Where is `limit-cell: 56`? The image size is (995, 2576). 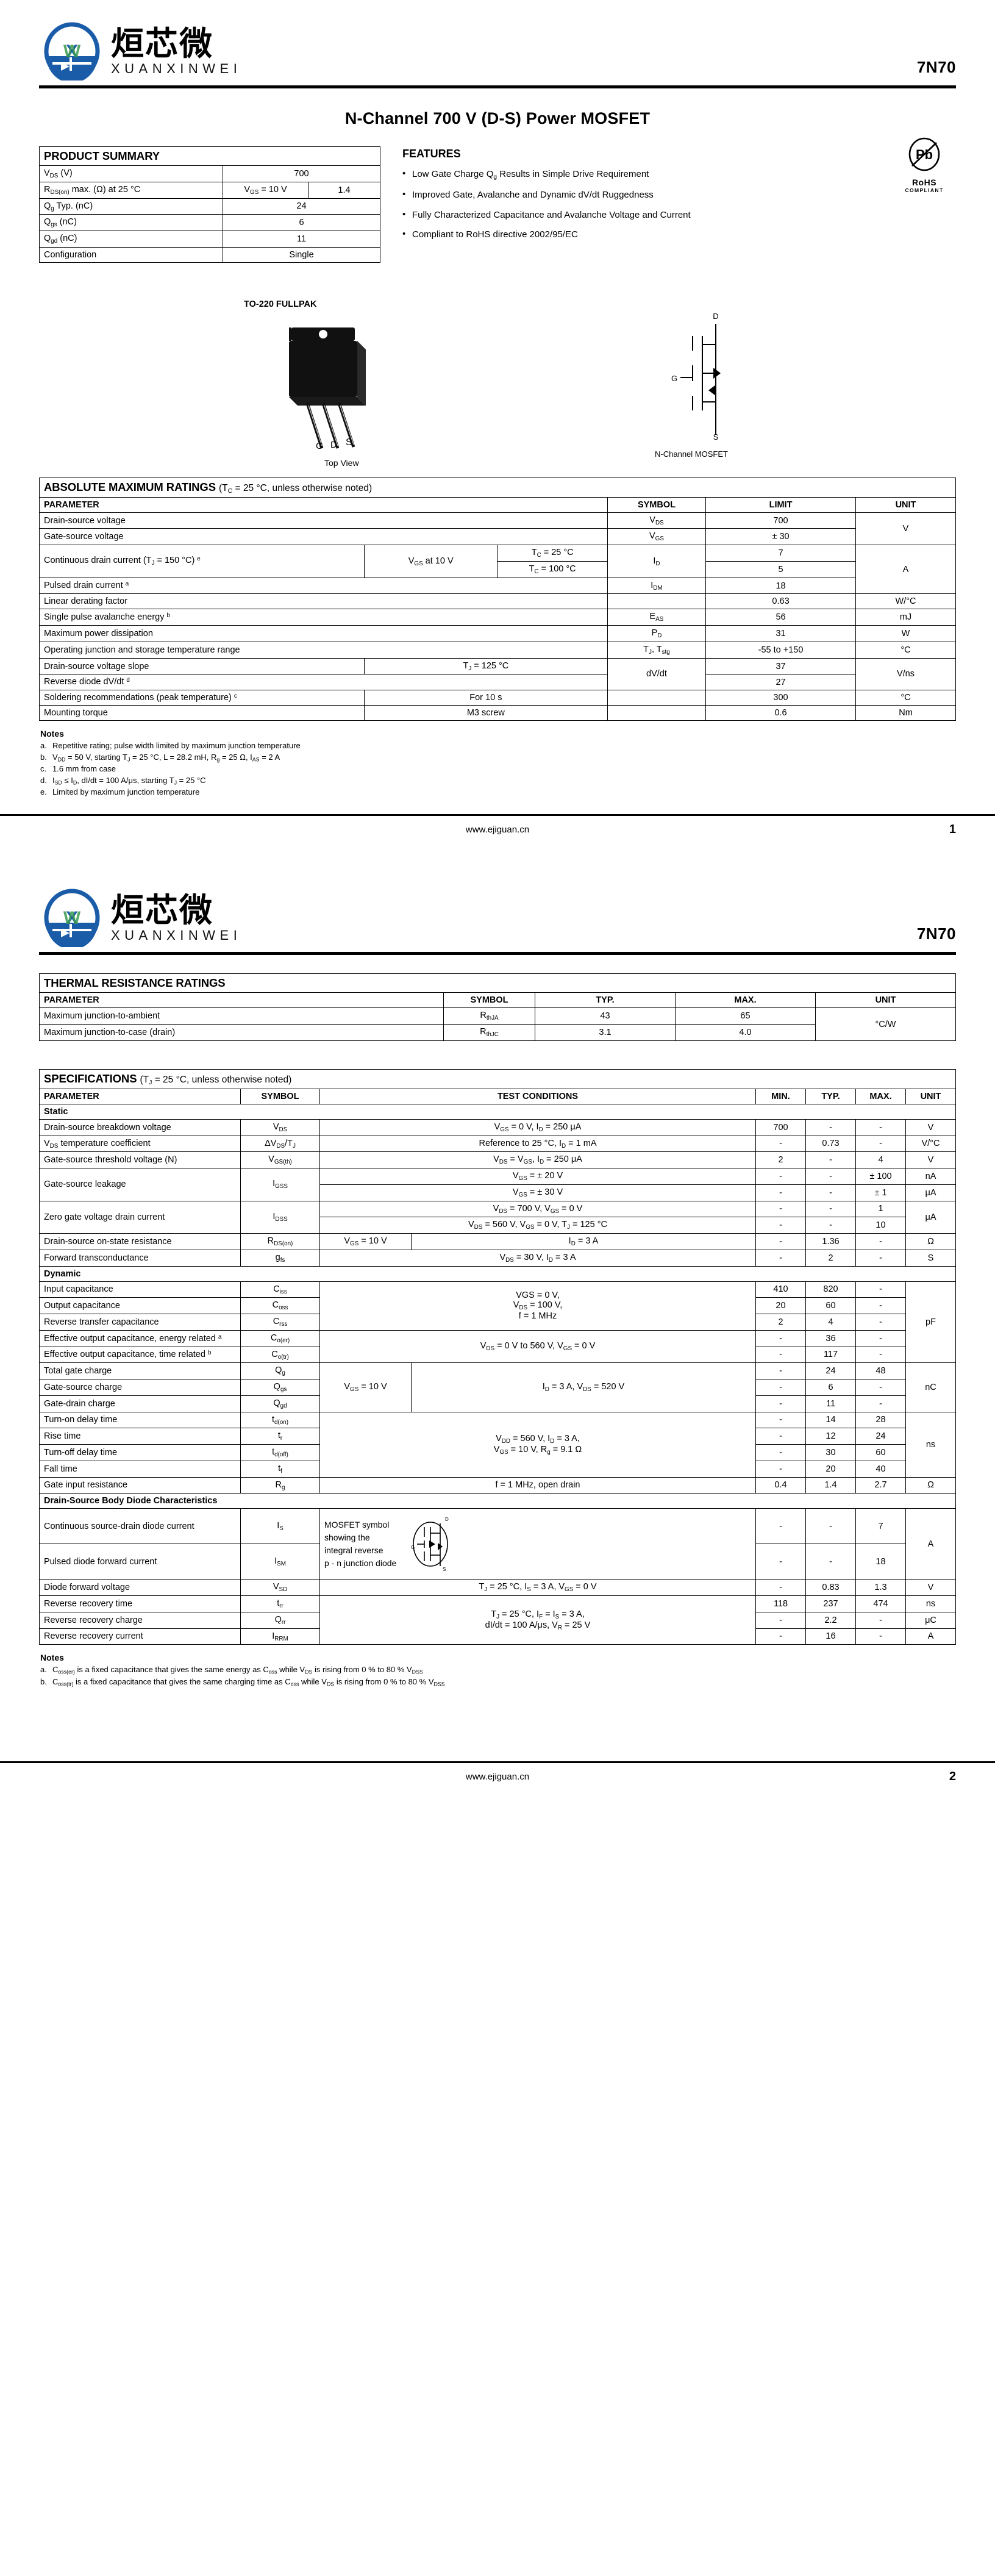
limit-cell: 56 is located at coordinates (781, 617).